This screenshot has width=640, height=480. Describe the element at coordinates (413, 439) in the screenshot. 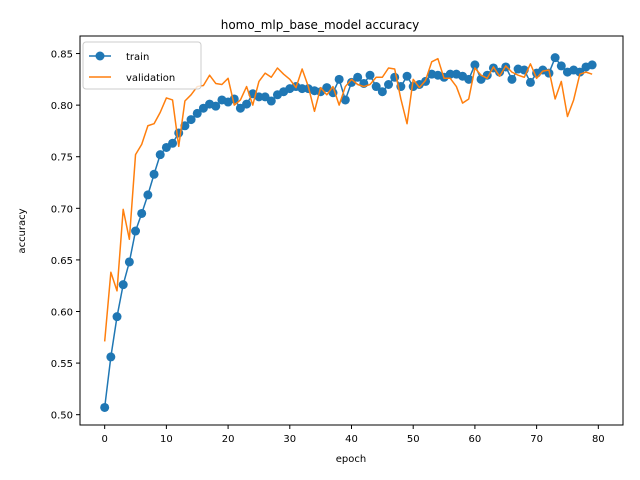

I see `x-tick-label: 50` at that location.